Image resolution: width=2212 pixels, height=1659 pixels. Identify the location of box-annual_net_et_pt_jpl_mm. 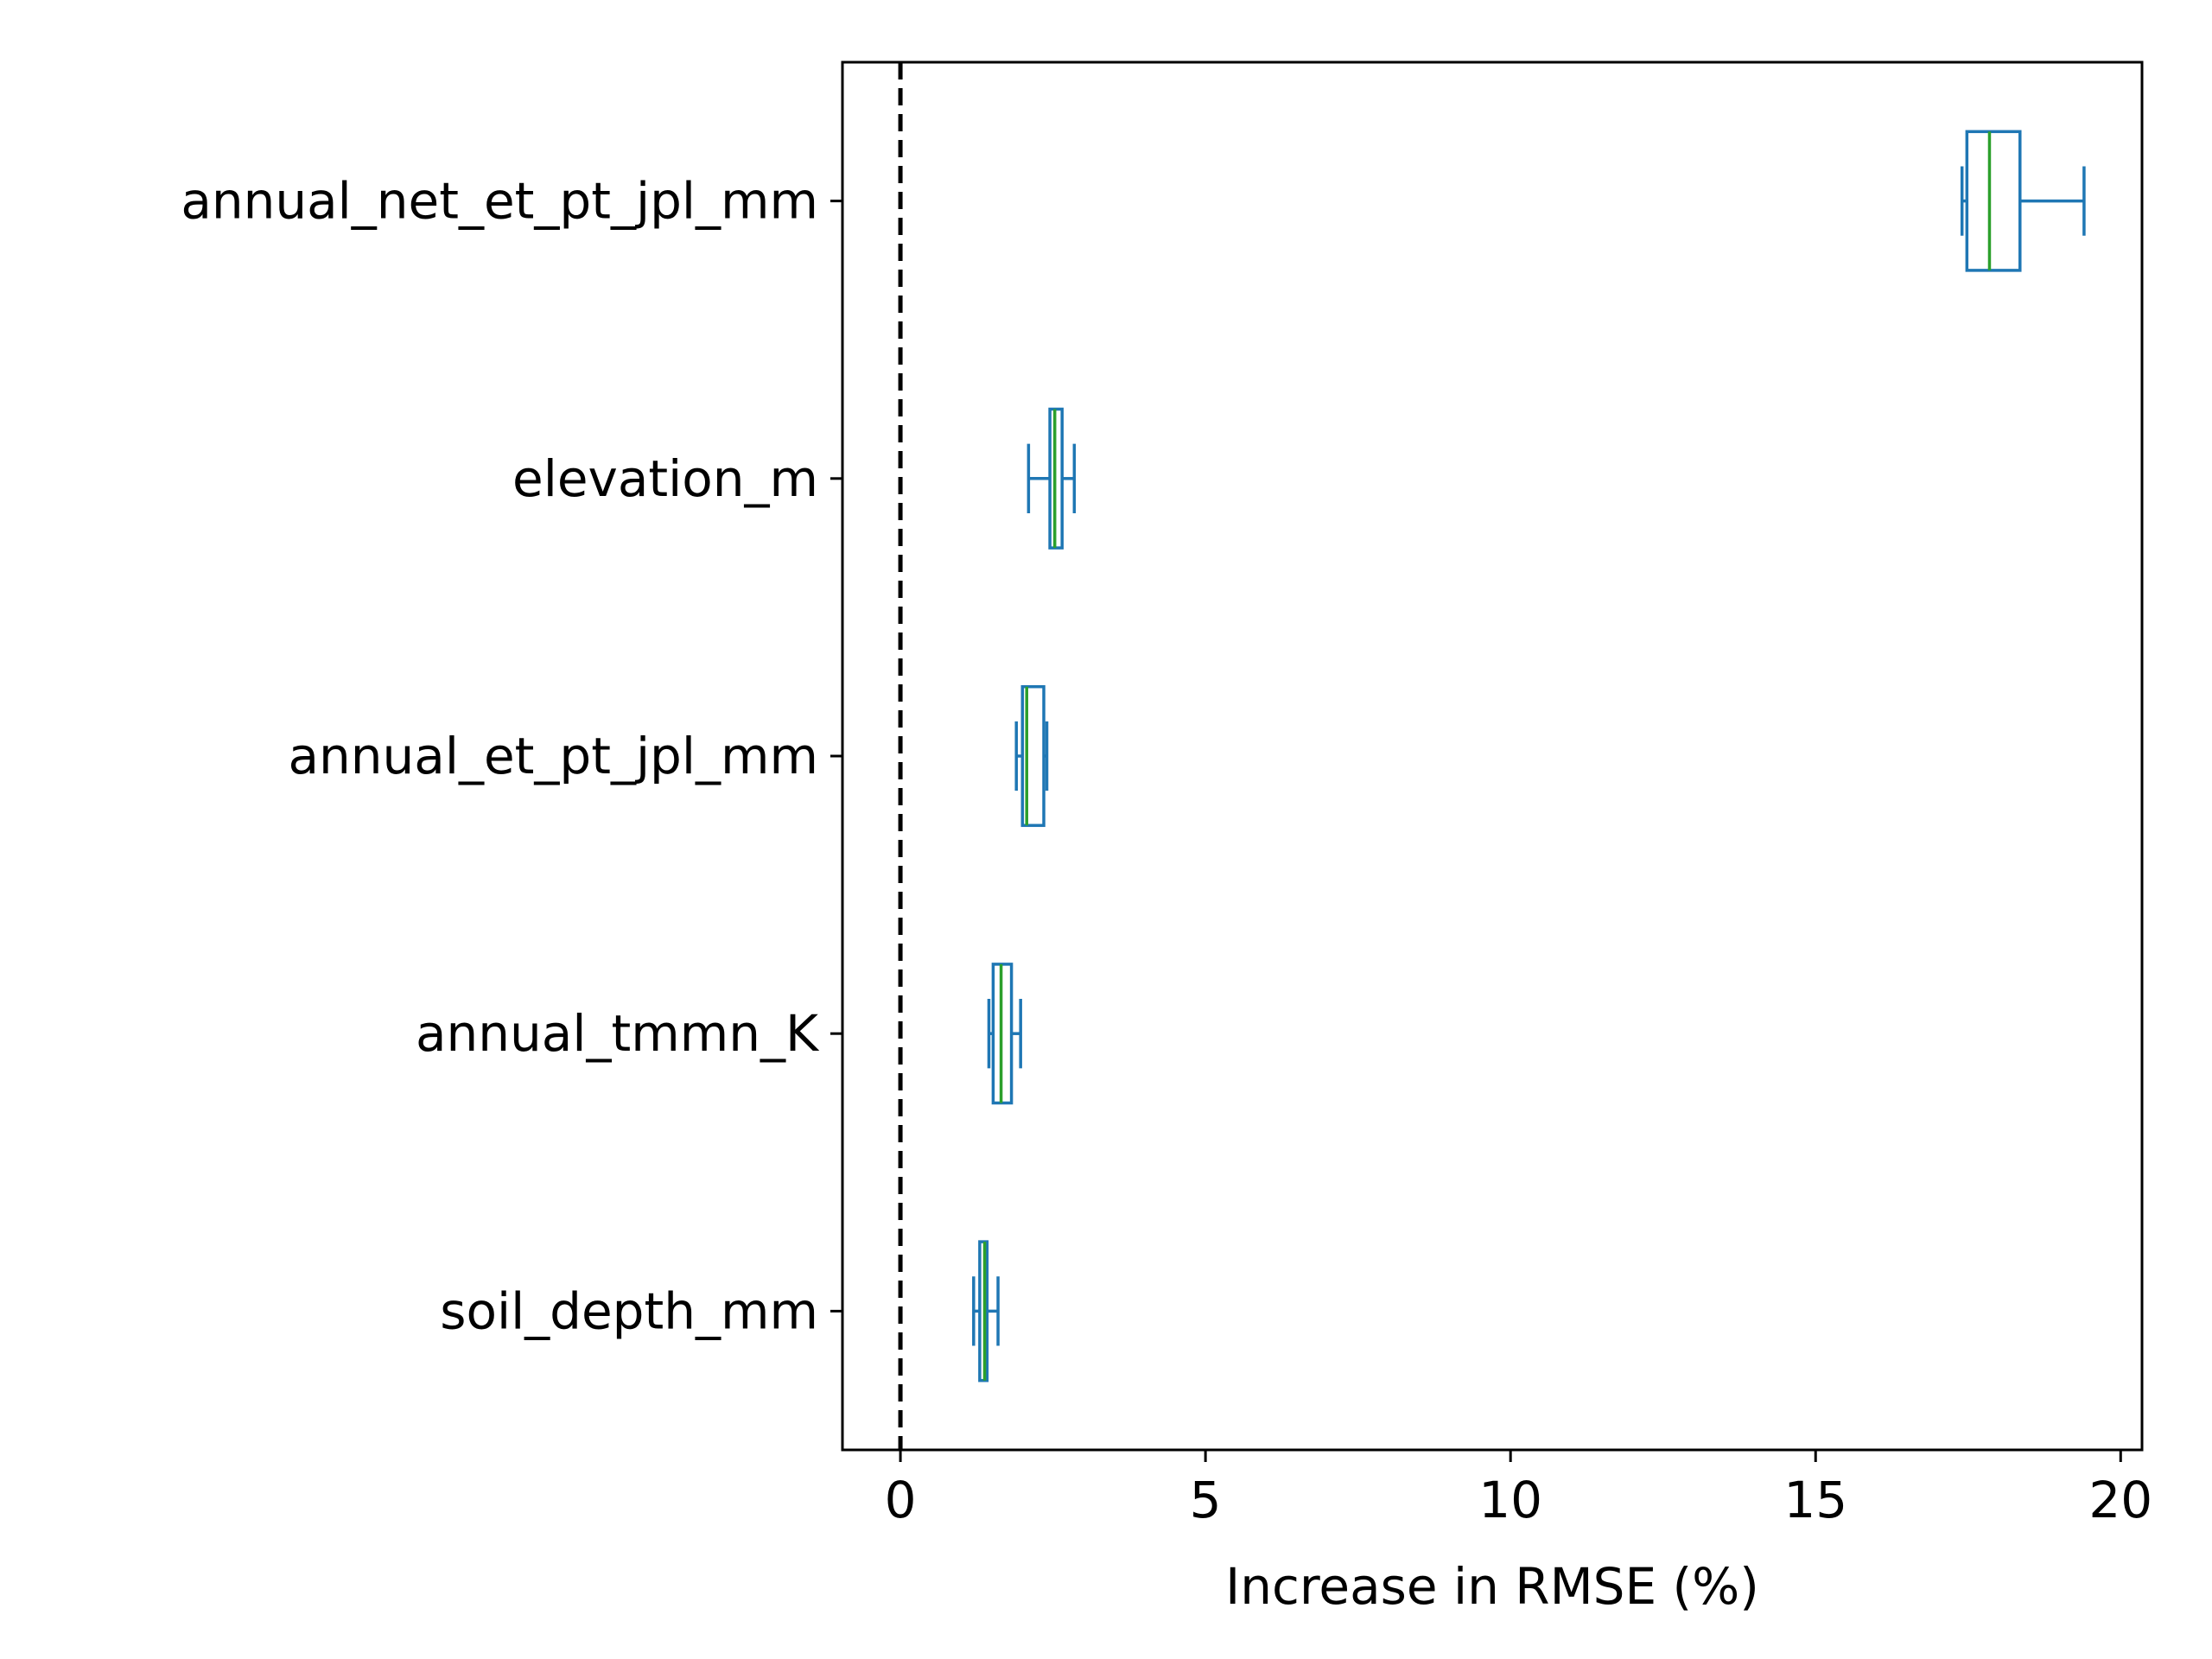
(1993, 201).